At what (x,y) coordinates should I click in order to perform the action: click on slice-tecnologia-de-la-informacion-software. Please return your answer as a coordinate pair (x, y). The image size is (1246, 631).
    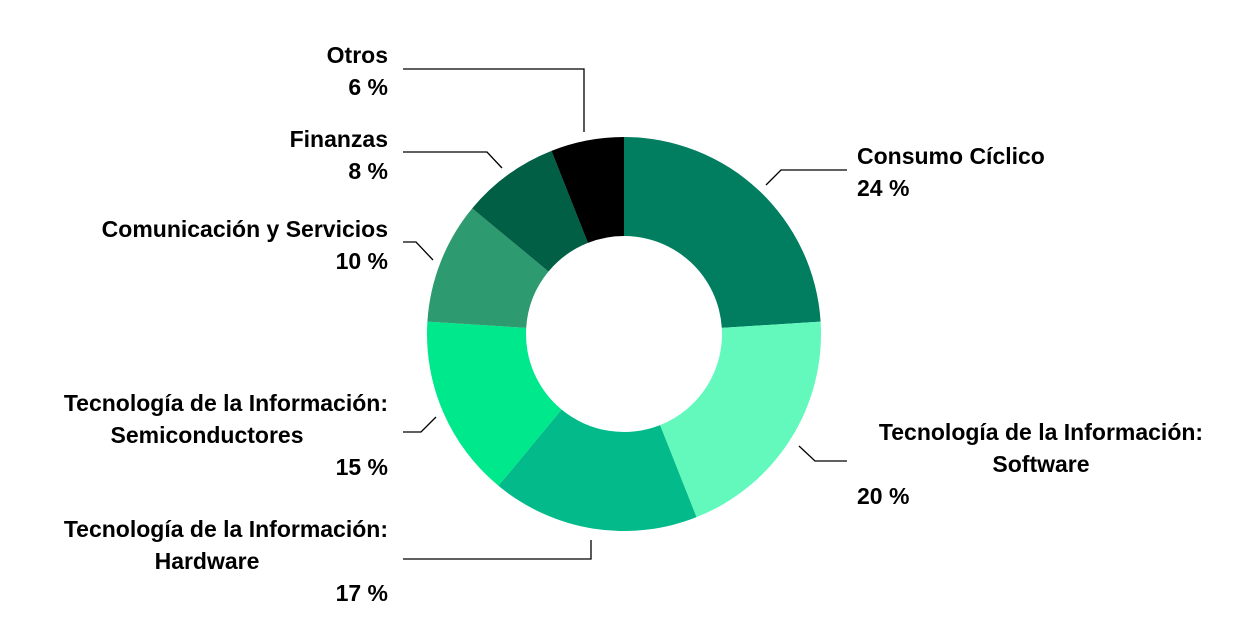
    Looking at the image, I should click on (740, 419).